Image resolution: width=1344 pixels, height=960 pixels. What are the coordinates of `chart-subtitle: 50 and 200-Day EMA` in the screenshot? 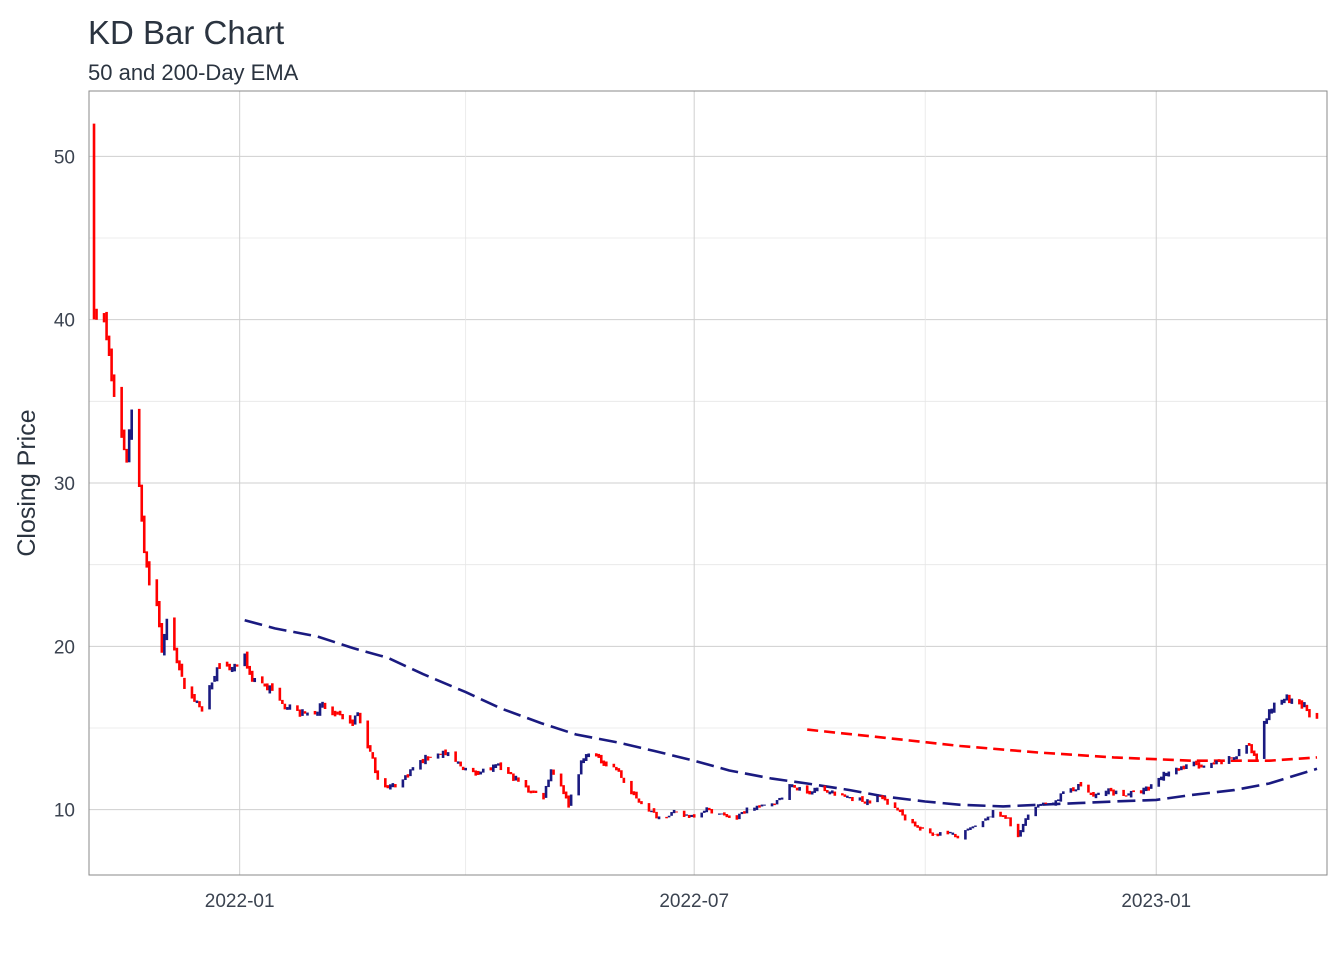 It's located at (193, 72).